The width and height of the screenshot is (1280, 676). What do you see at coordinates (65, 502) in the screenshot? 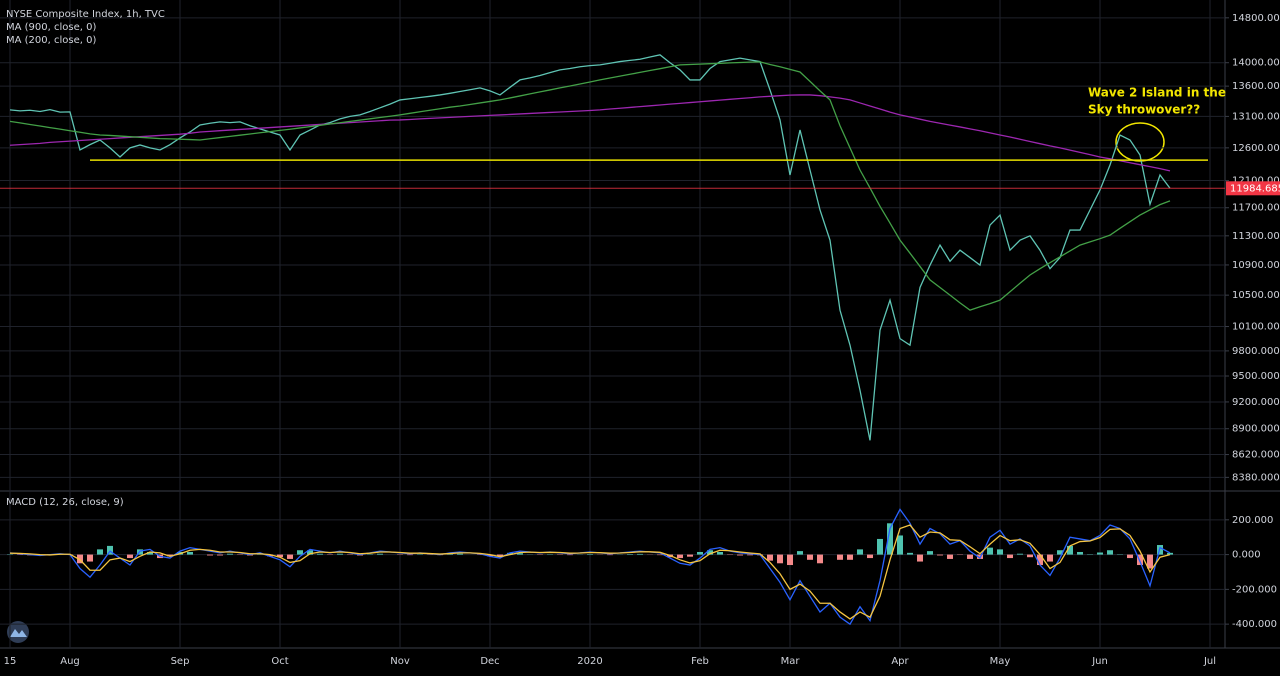
I see `chart-title: MACD (12, 26, close, 9)` at bounding box center [65, 502].